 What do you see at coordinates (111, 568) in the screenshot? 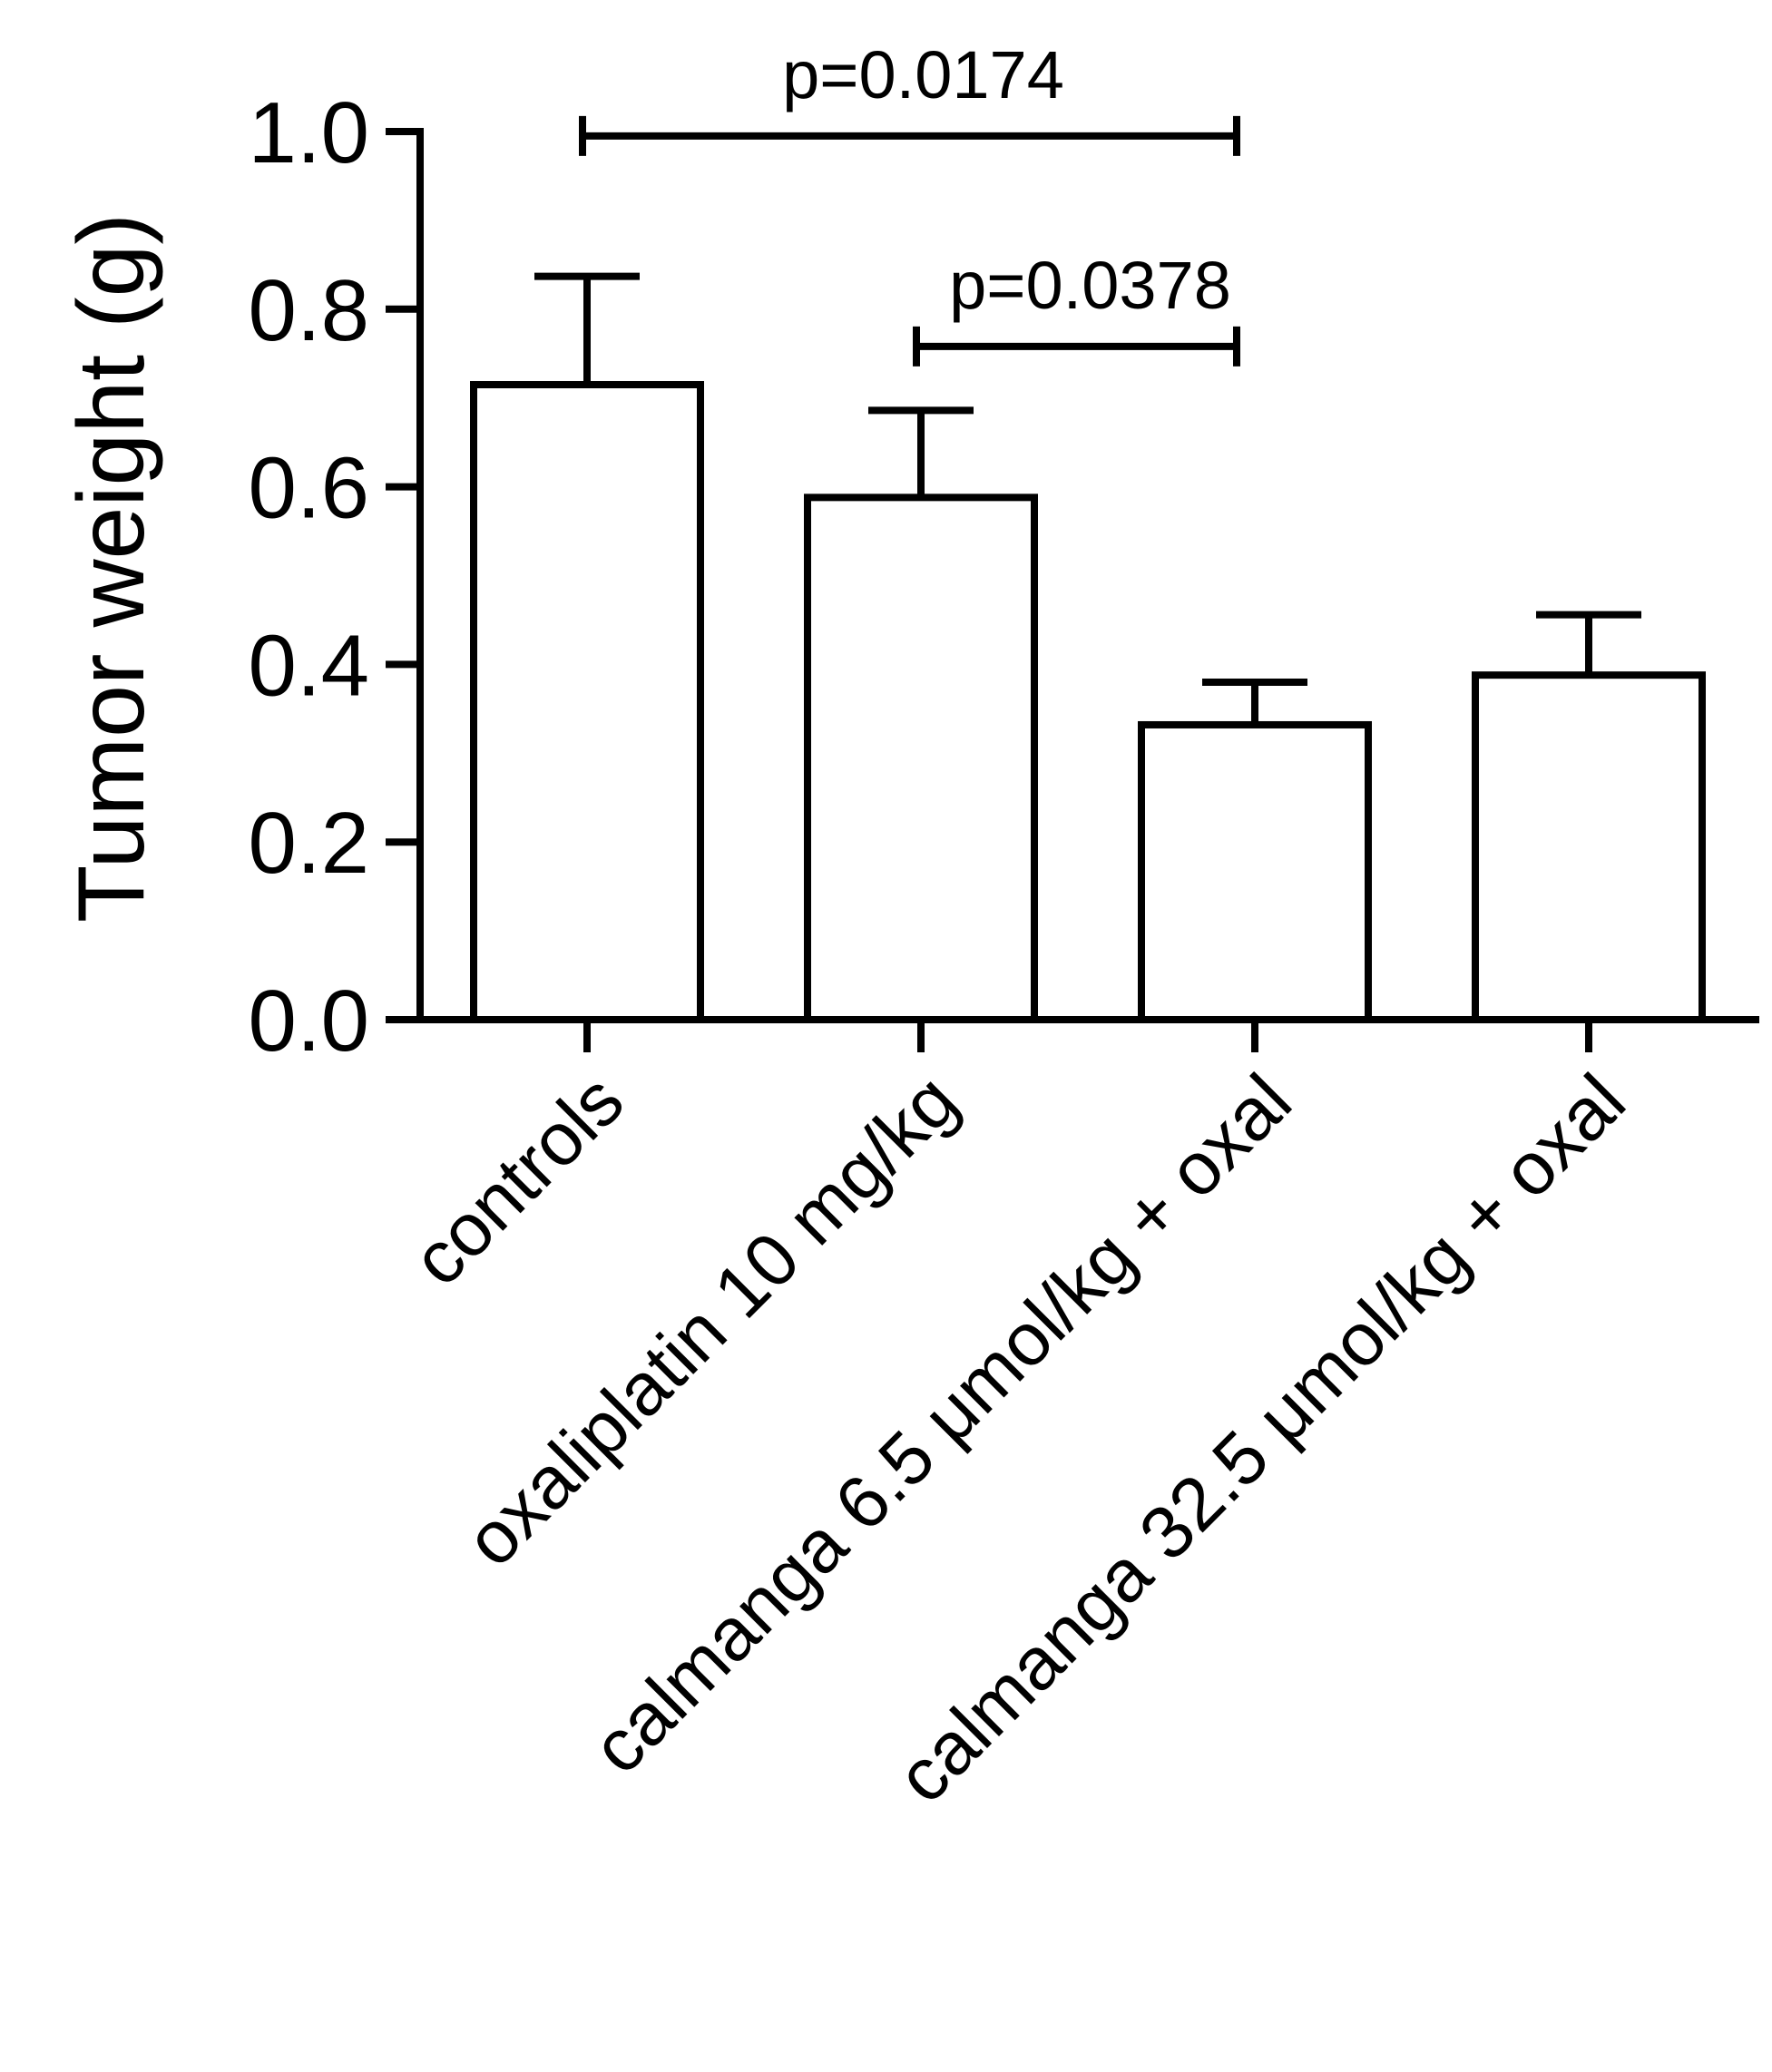
I see `y-axis-title: Tumor weight (g)` at bounding box center [111, 568].